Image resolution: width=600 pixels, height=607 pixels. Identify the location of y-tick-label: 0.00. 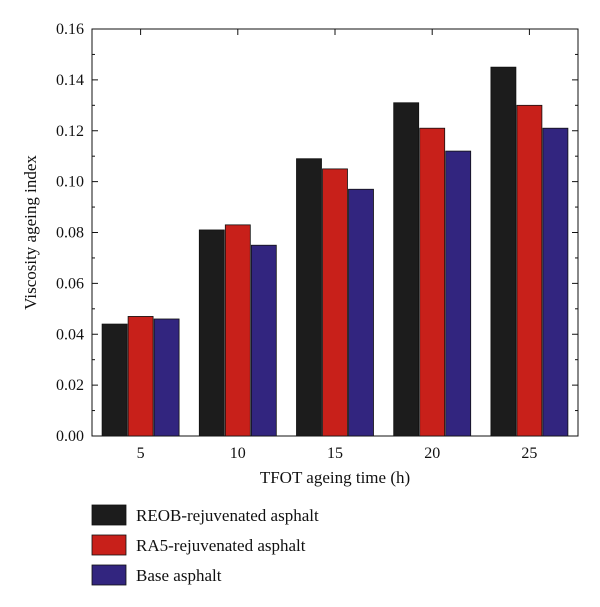
(70, 436).